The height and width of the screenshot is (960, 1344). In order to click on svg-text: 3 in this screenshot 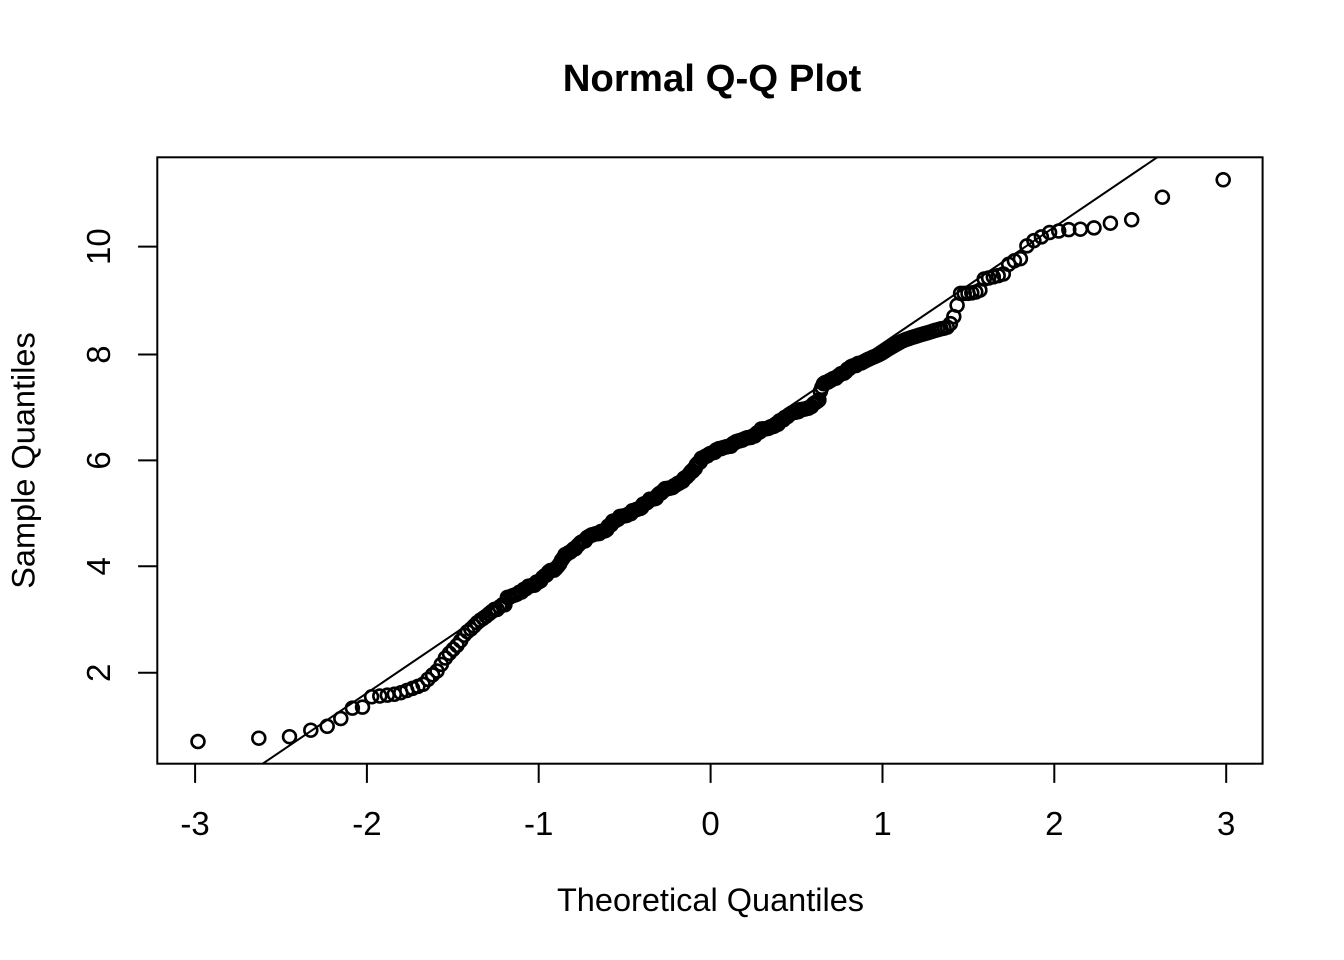, I will do `click(1226, 823)`.